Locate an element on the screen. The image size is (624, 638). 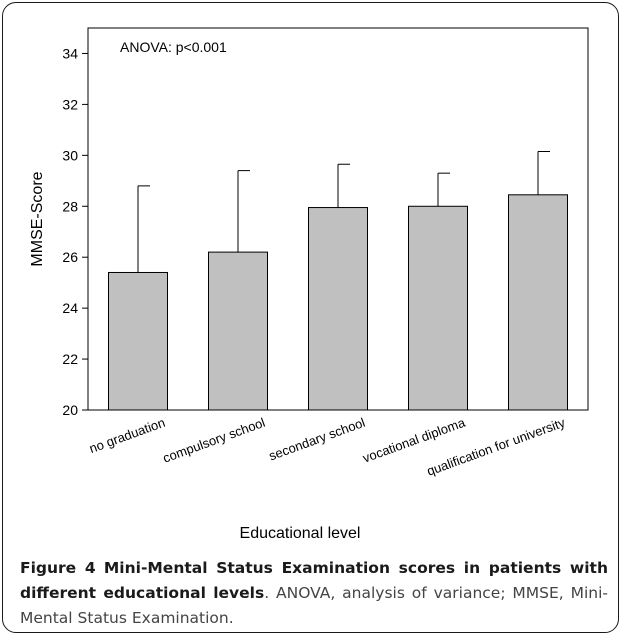
x-axis-label: Educational level is located at coordinates (300, 533).